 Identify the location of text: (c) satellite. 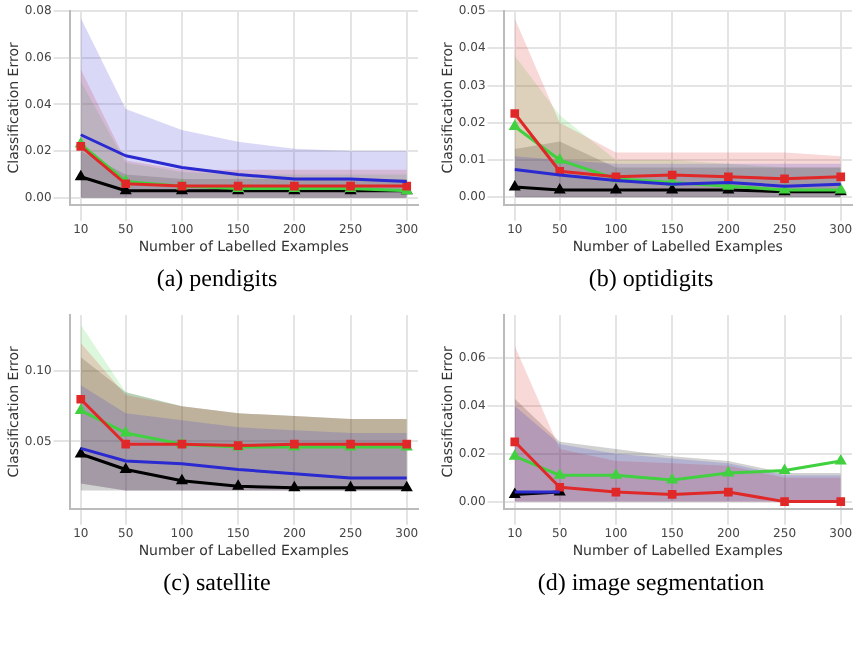
(217, 583).